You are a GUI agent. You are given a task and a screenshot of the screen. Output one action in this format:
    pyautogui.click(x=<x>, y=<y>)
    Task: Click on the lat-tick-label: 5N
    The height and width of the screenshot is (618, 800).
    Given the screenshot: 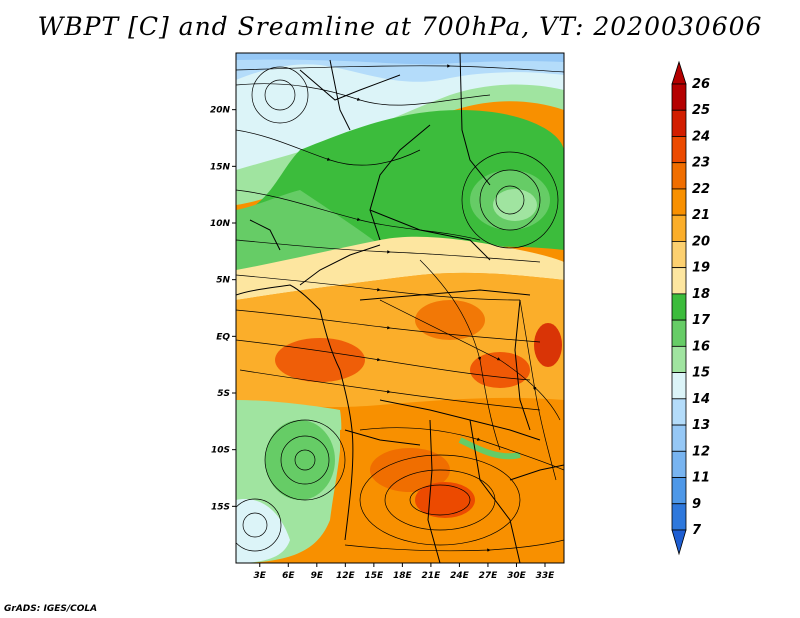 What is the action you would take?
    pyautogui.click(x=223, y=281)
    